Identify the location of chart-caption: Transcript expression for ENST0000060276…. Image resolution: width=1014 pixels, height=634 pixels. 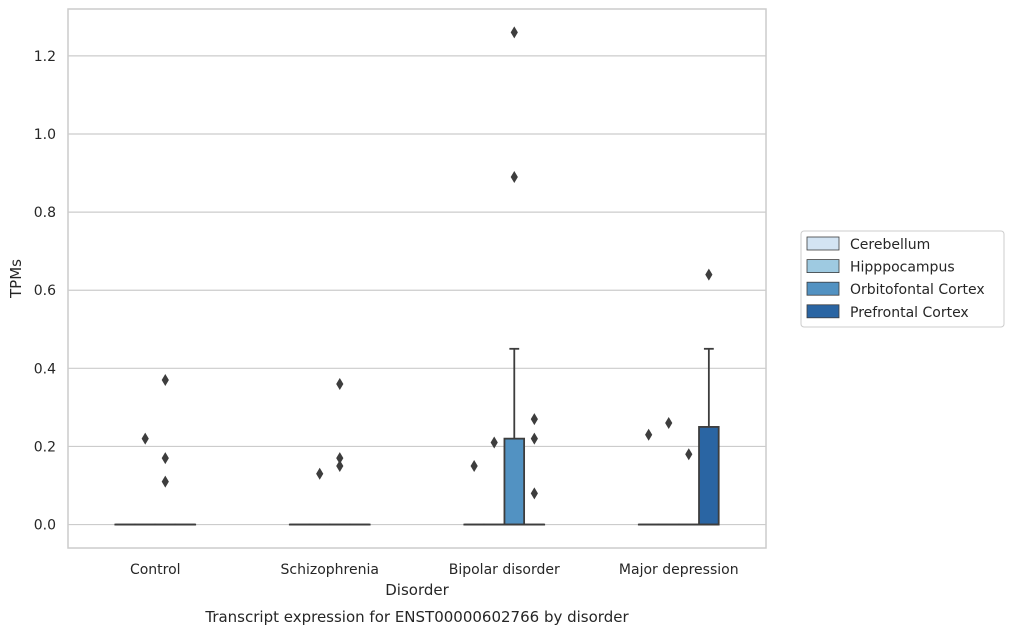
(416, 617).